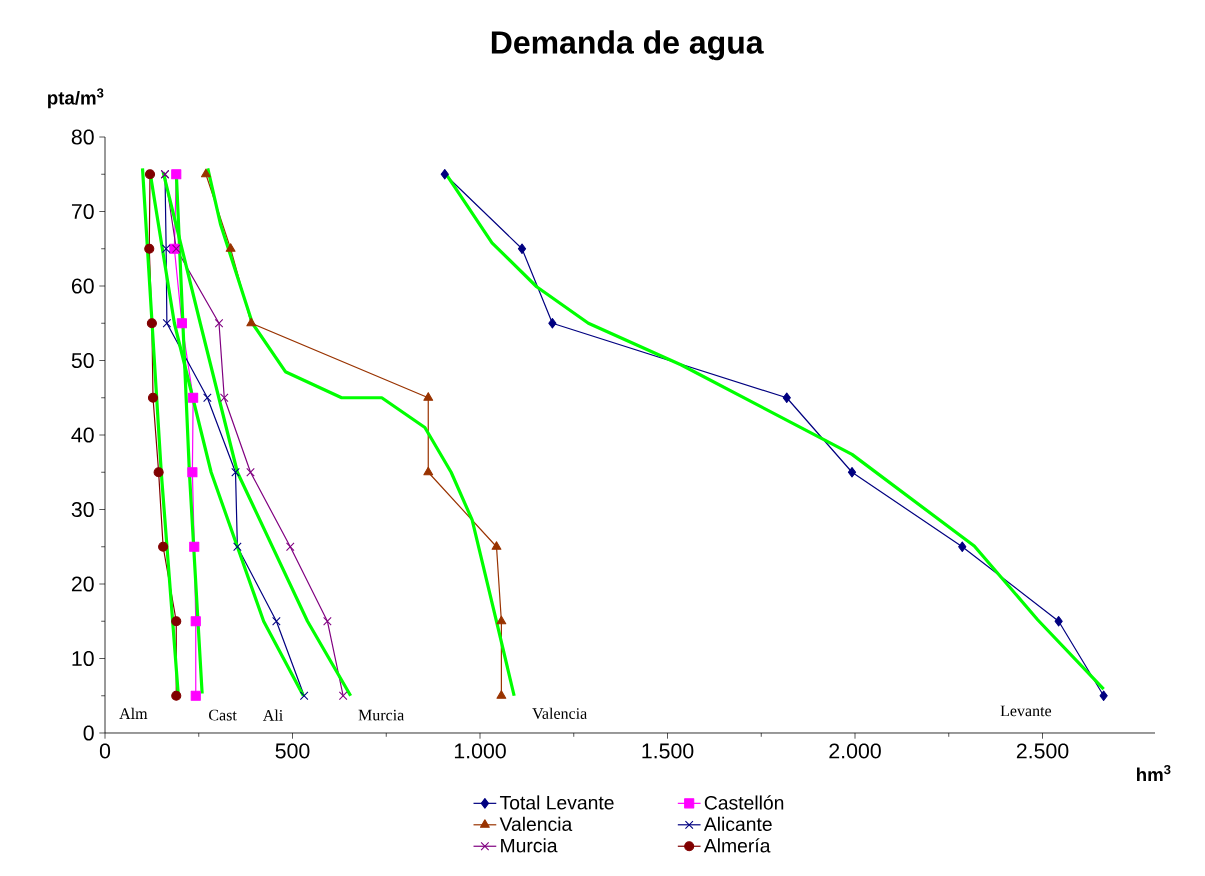  I want to click on y-tick-label: 40, so click(82, 435).